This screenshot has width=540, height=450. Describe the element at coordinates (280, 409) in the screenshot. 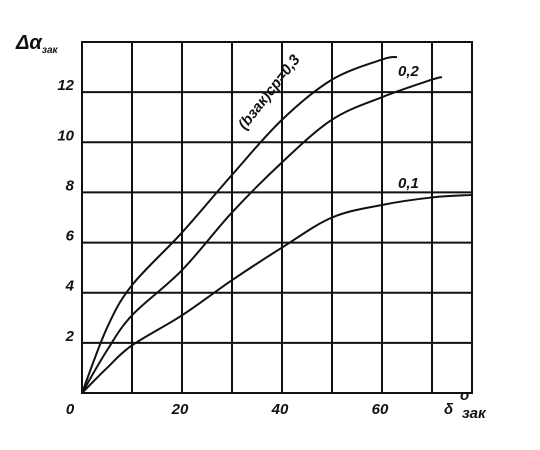

I see `x-tick-label: 40` at that location.